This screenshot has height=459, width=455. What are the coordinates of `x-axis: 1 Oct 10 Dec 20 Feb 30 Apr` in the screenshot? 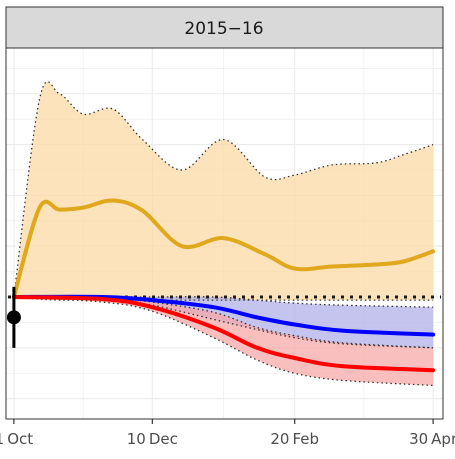 It's located at (227, 433).